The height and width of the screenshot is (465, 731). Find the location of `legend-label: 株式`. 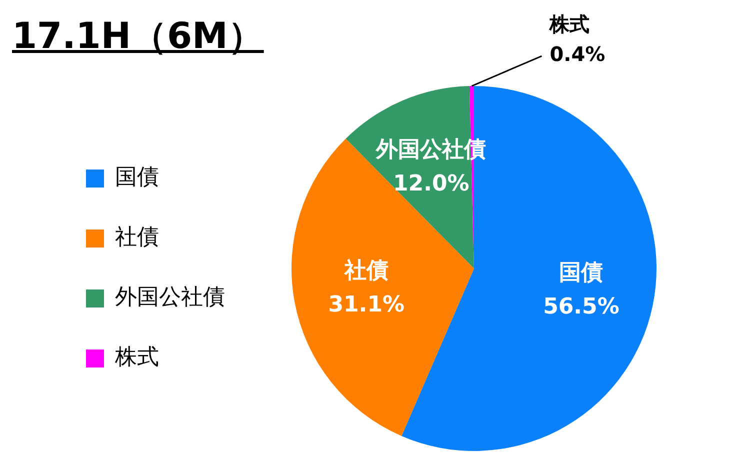

legend-label: 株式 is located at coordinates (136, 357).